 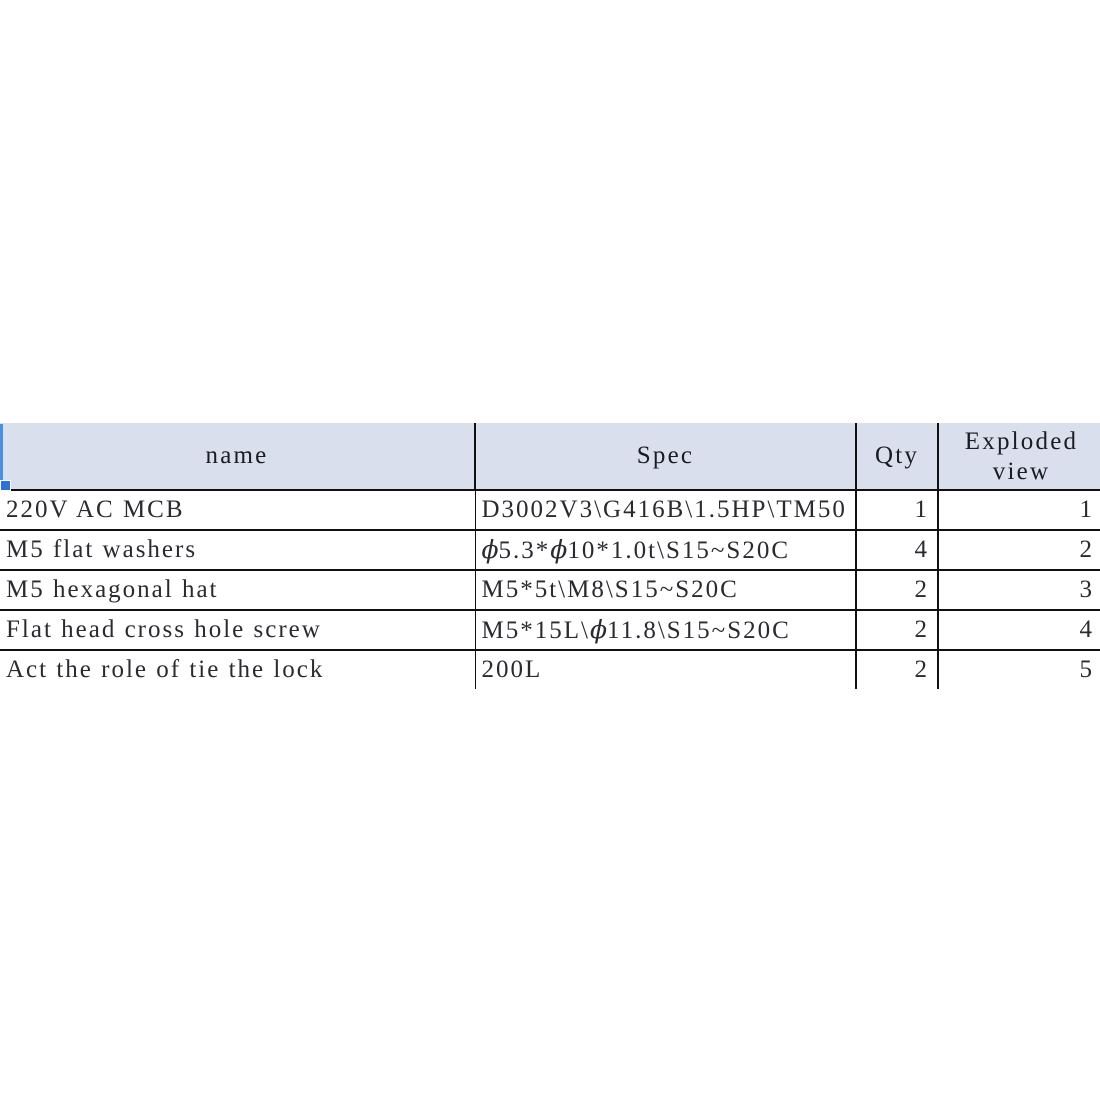 What do you see at coordinates (238, 510) in the screenshot?
I see `cell-name: 220V AC MCB` at bounding box center [238, 510].